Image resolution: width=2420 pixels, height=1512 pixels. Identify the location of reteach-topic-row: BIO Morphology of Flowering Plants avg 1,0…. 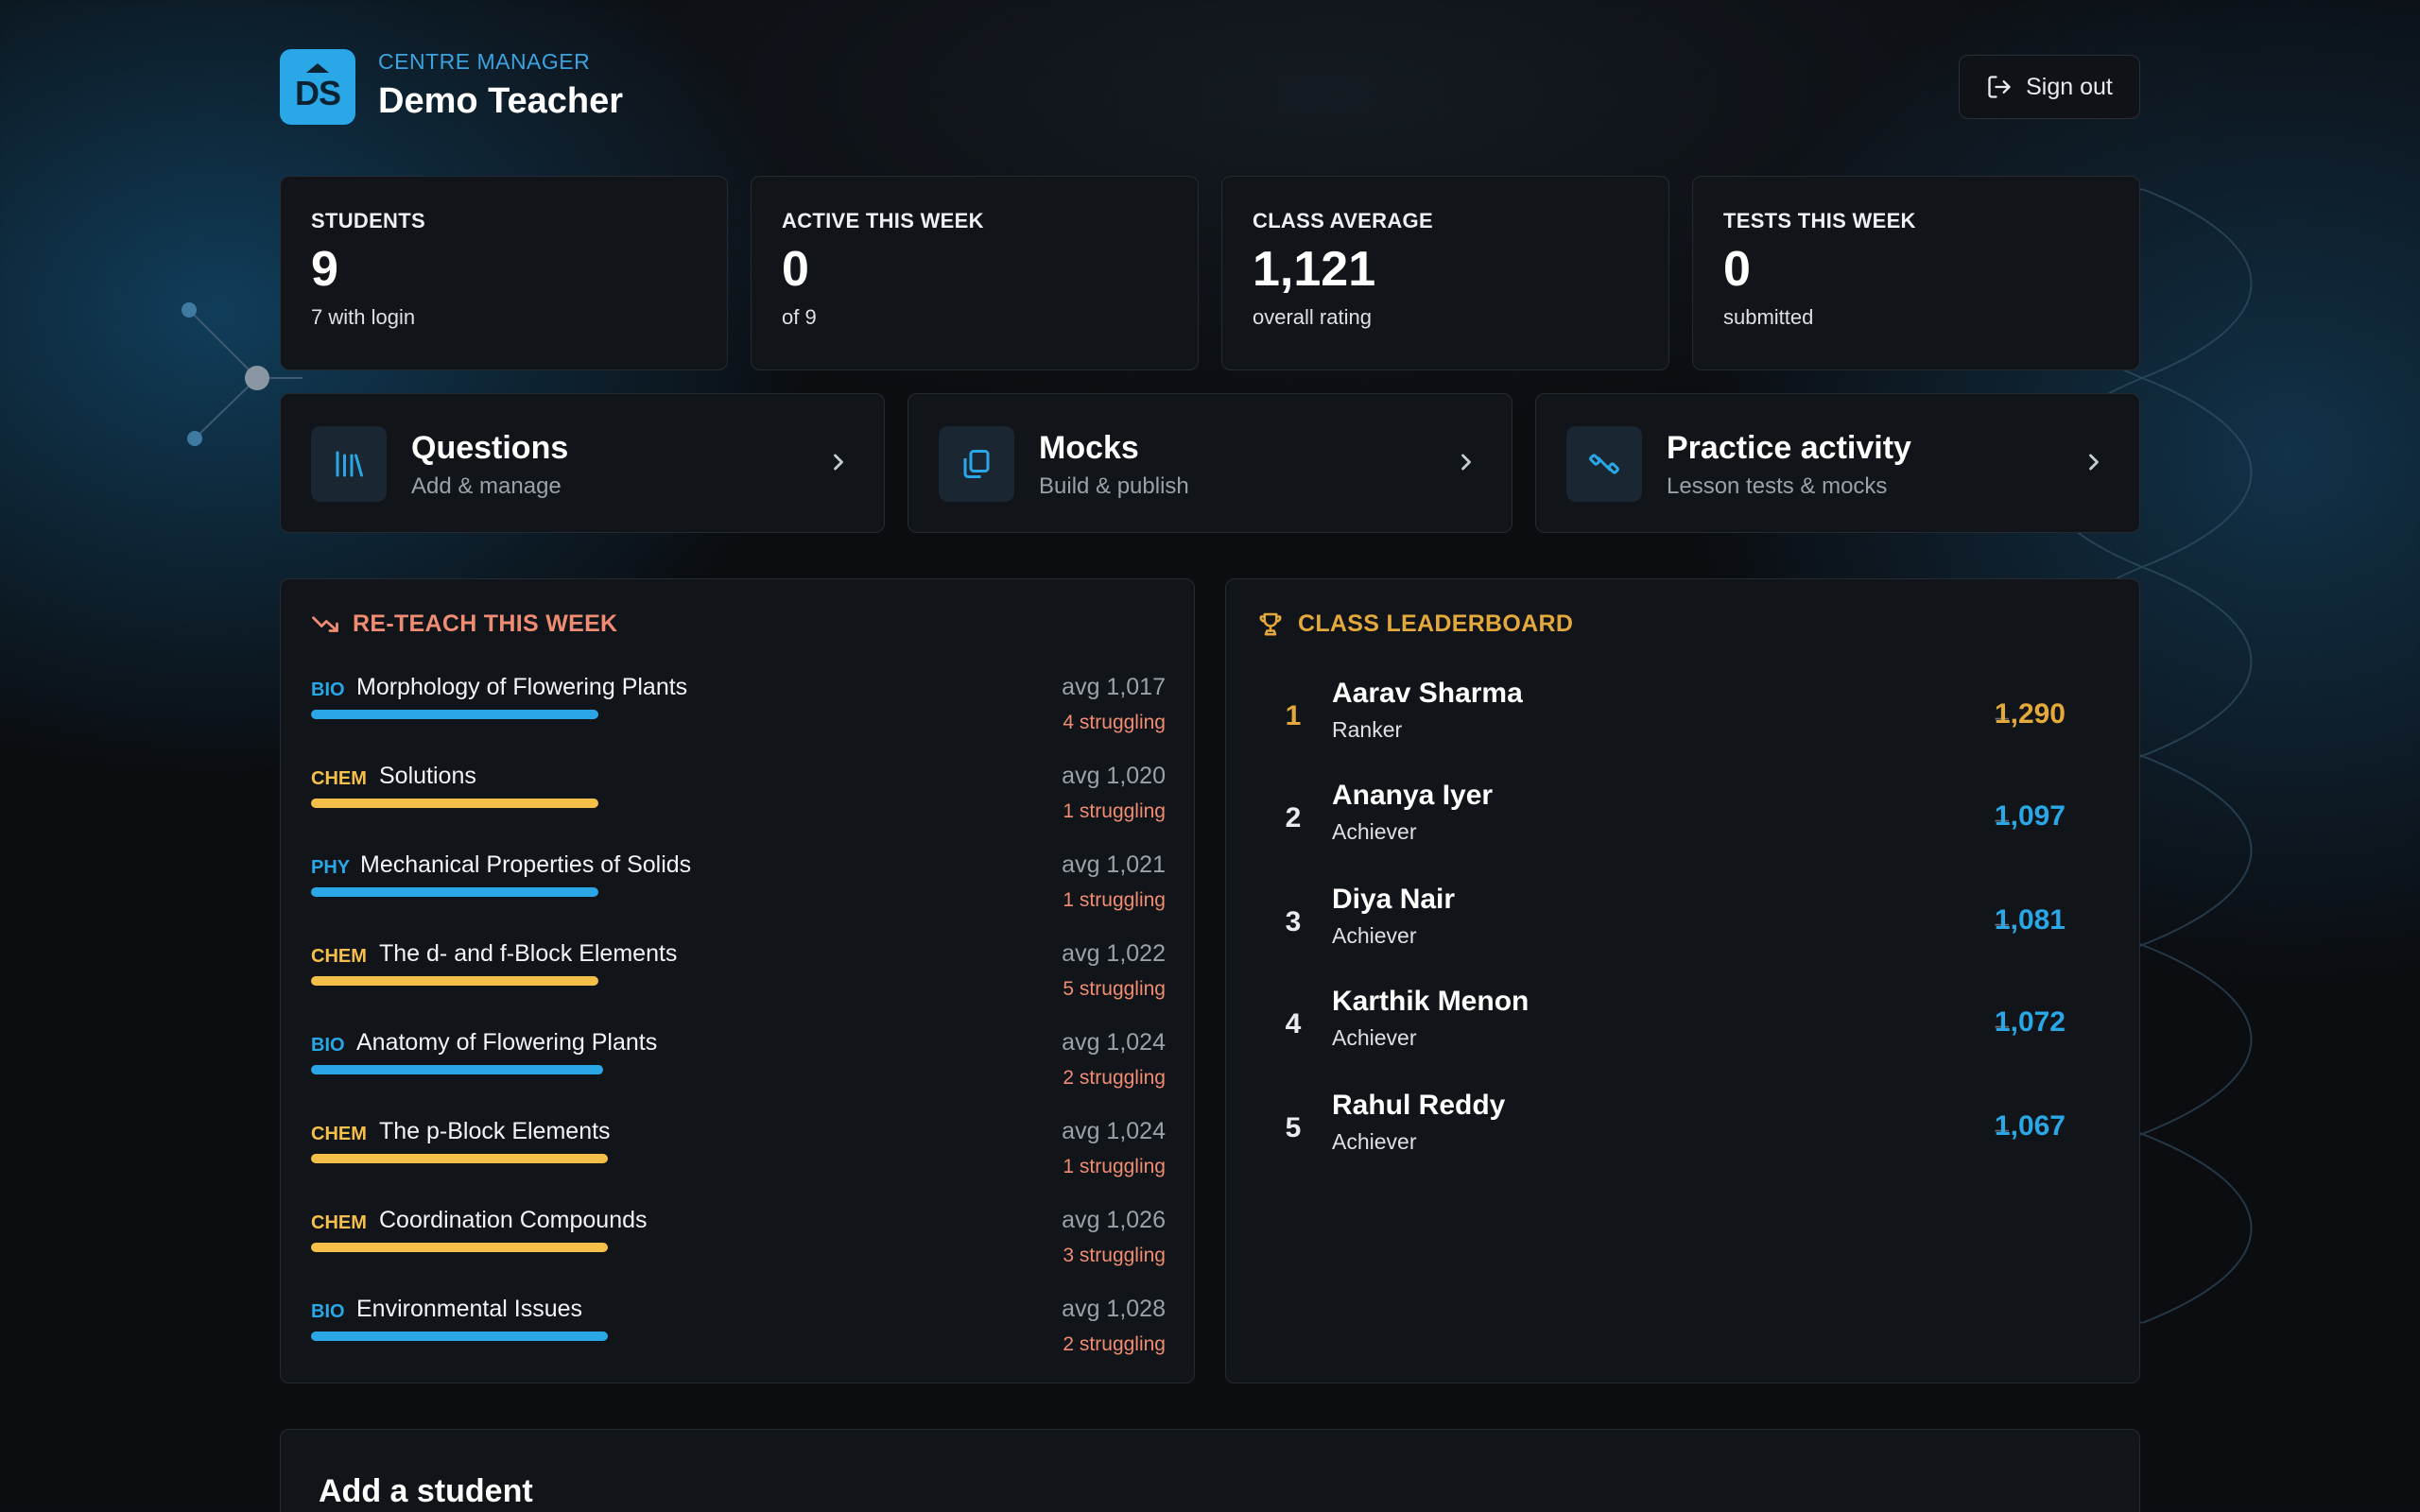
(738, 718).